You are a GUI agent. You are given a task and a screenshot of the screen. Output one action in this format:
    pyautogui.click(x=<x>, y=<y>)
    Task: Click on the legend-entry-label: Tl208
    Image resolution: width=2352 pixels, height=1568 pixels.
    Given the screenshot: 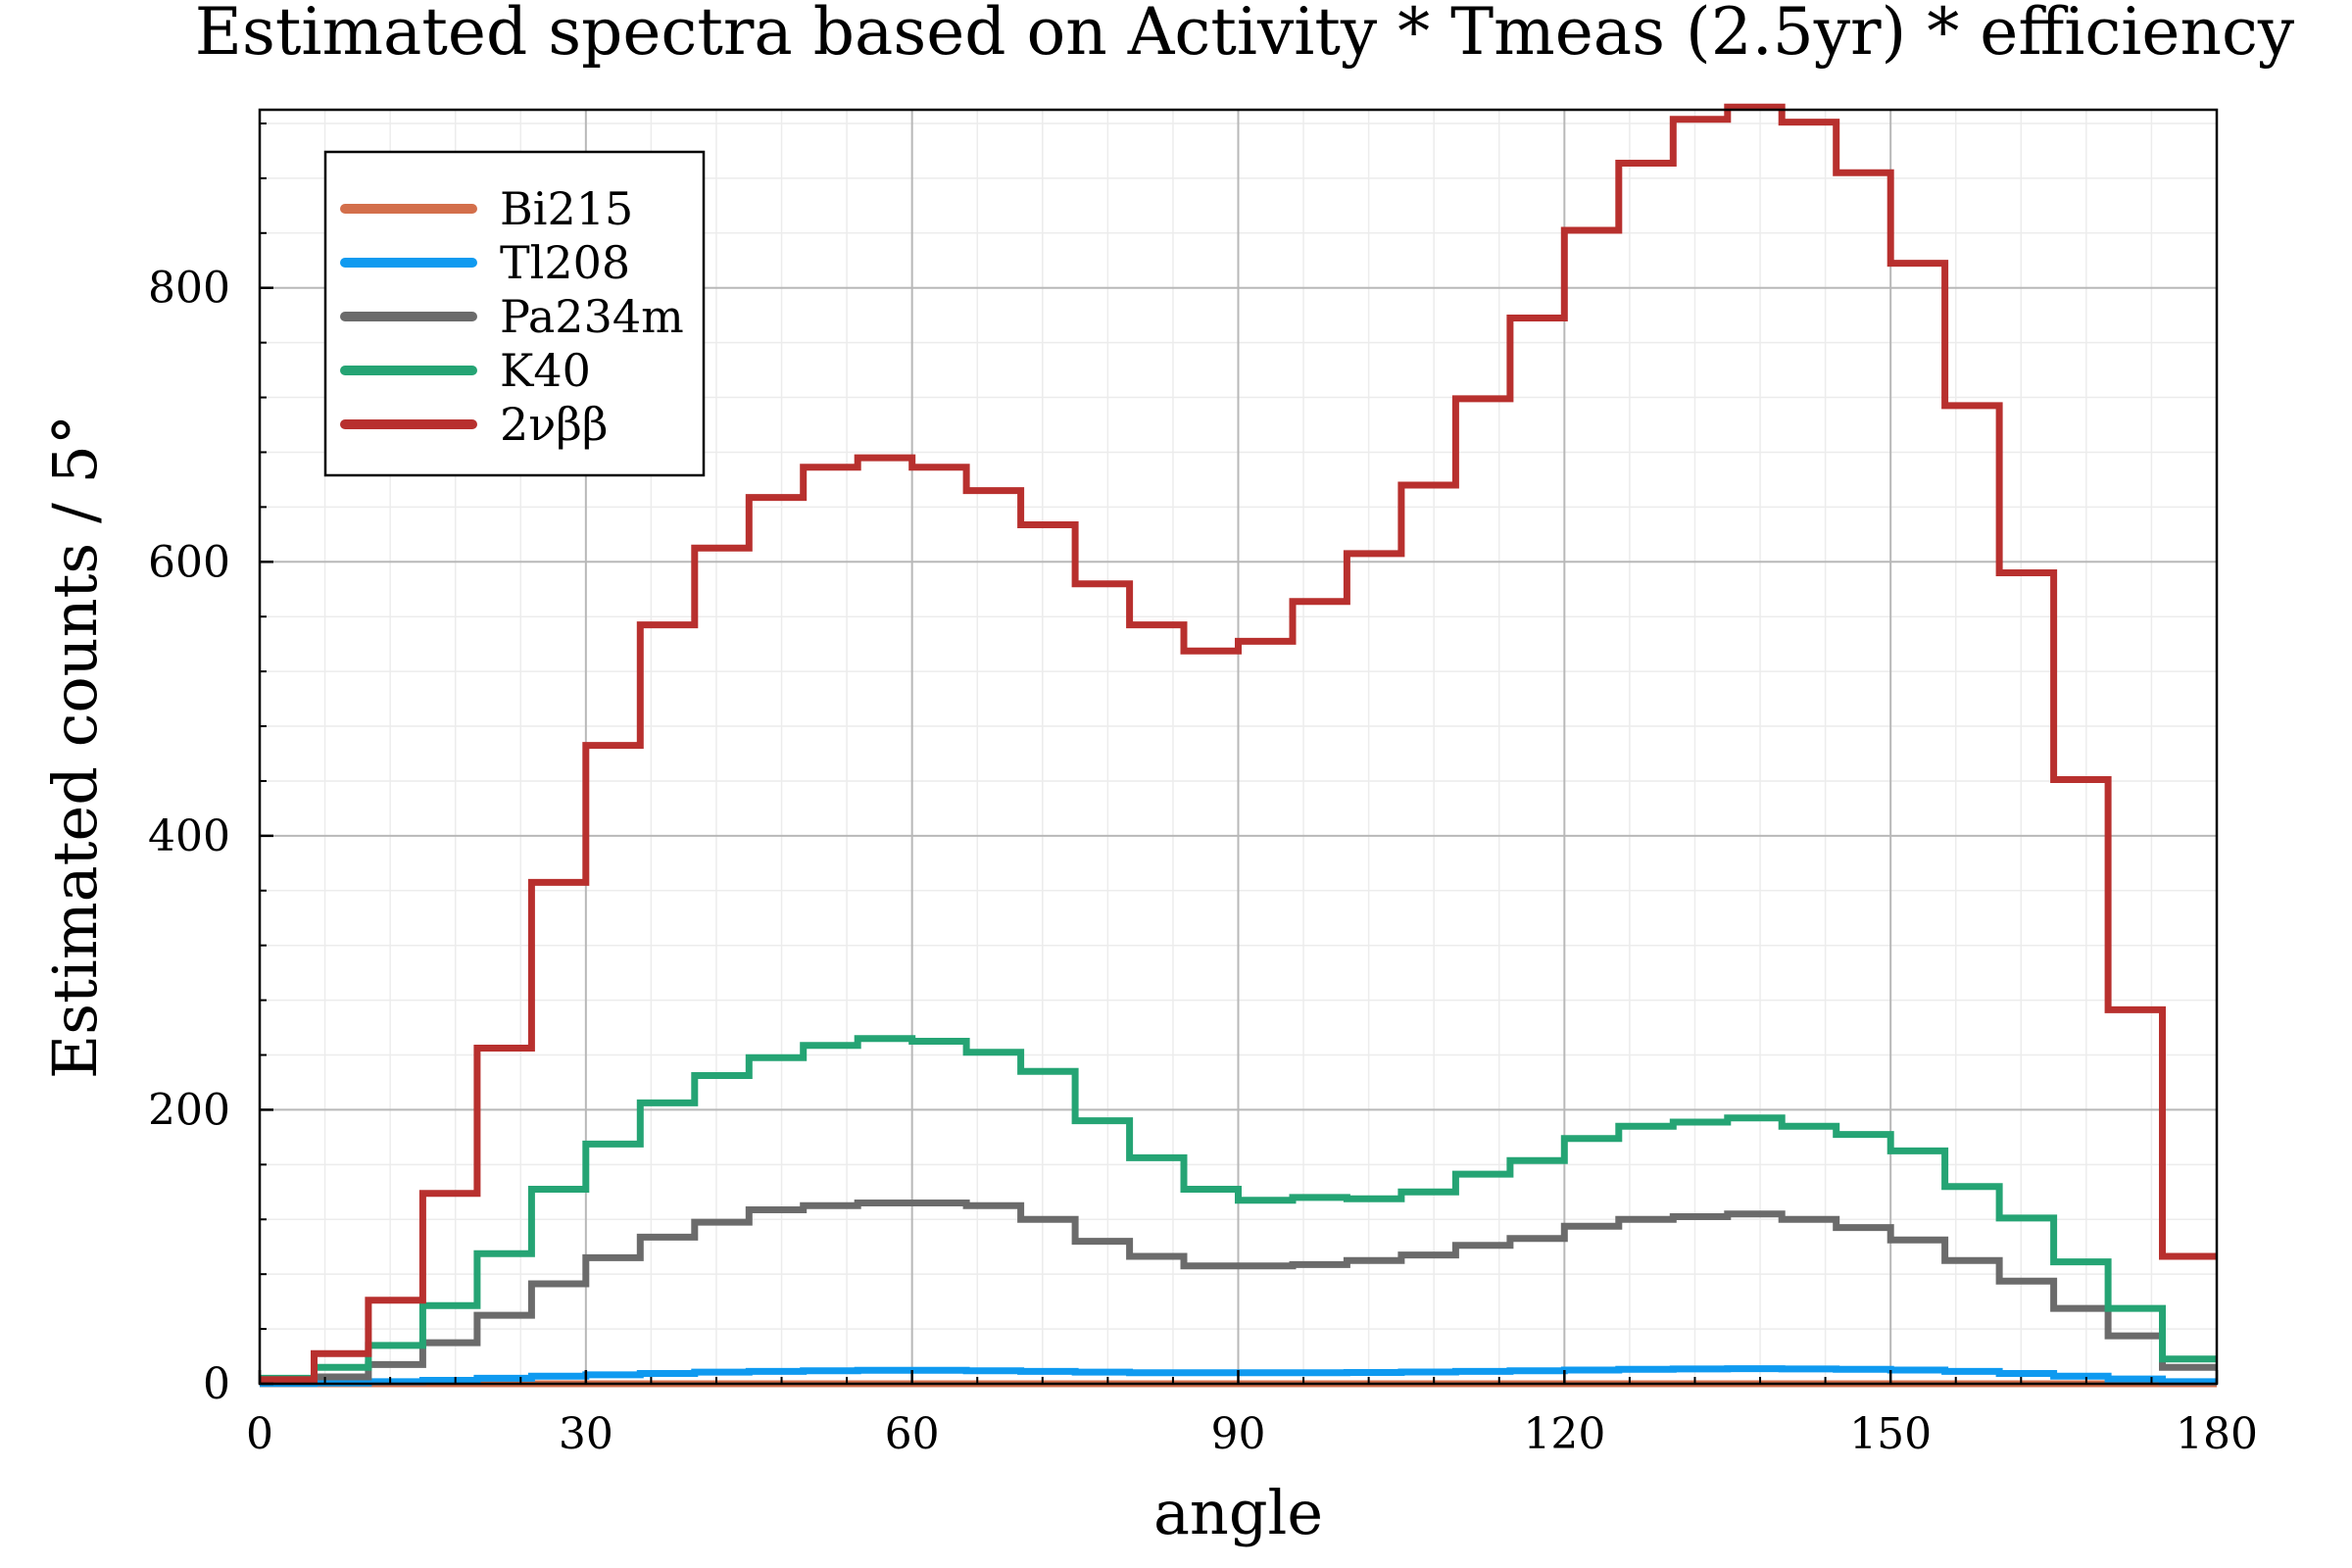 What is the action you would take?
    pyautogui.click(x=565, y=262)
    